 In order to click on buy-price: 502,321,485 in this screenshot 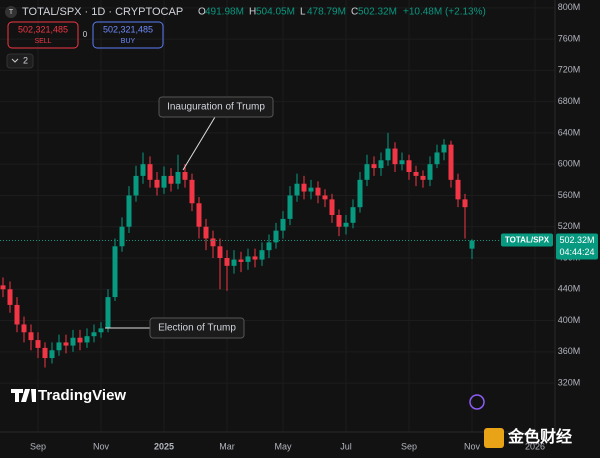, I will do `click(128, 29)`.